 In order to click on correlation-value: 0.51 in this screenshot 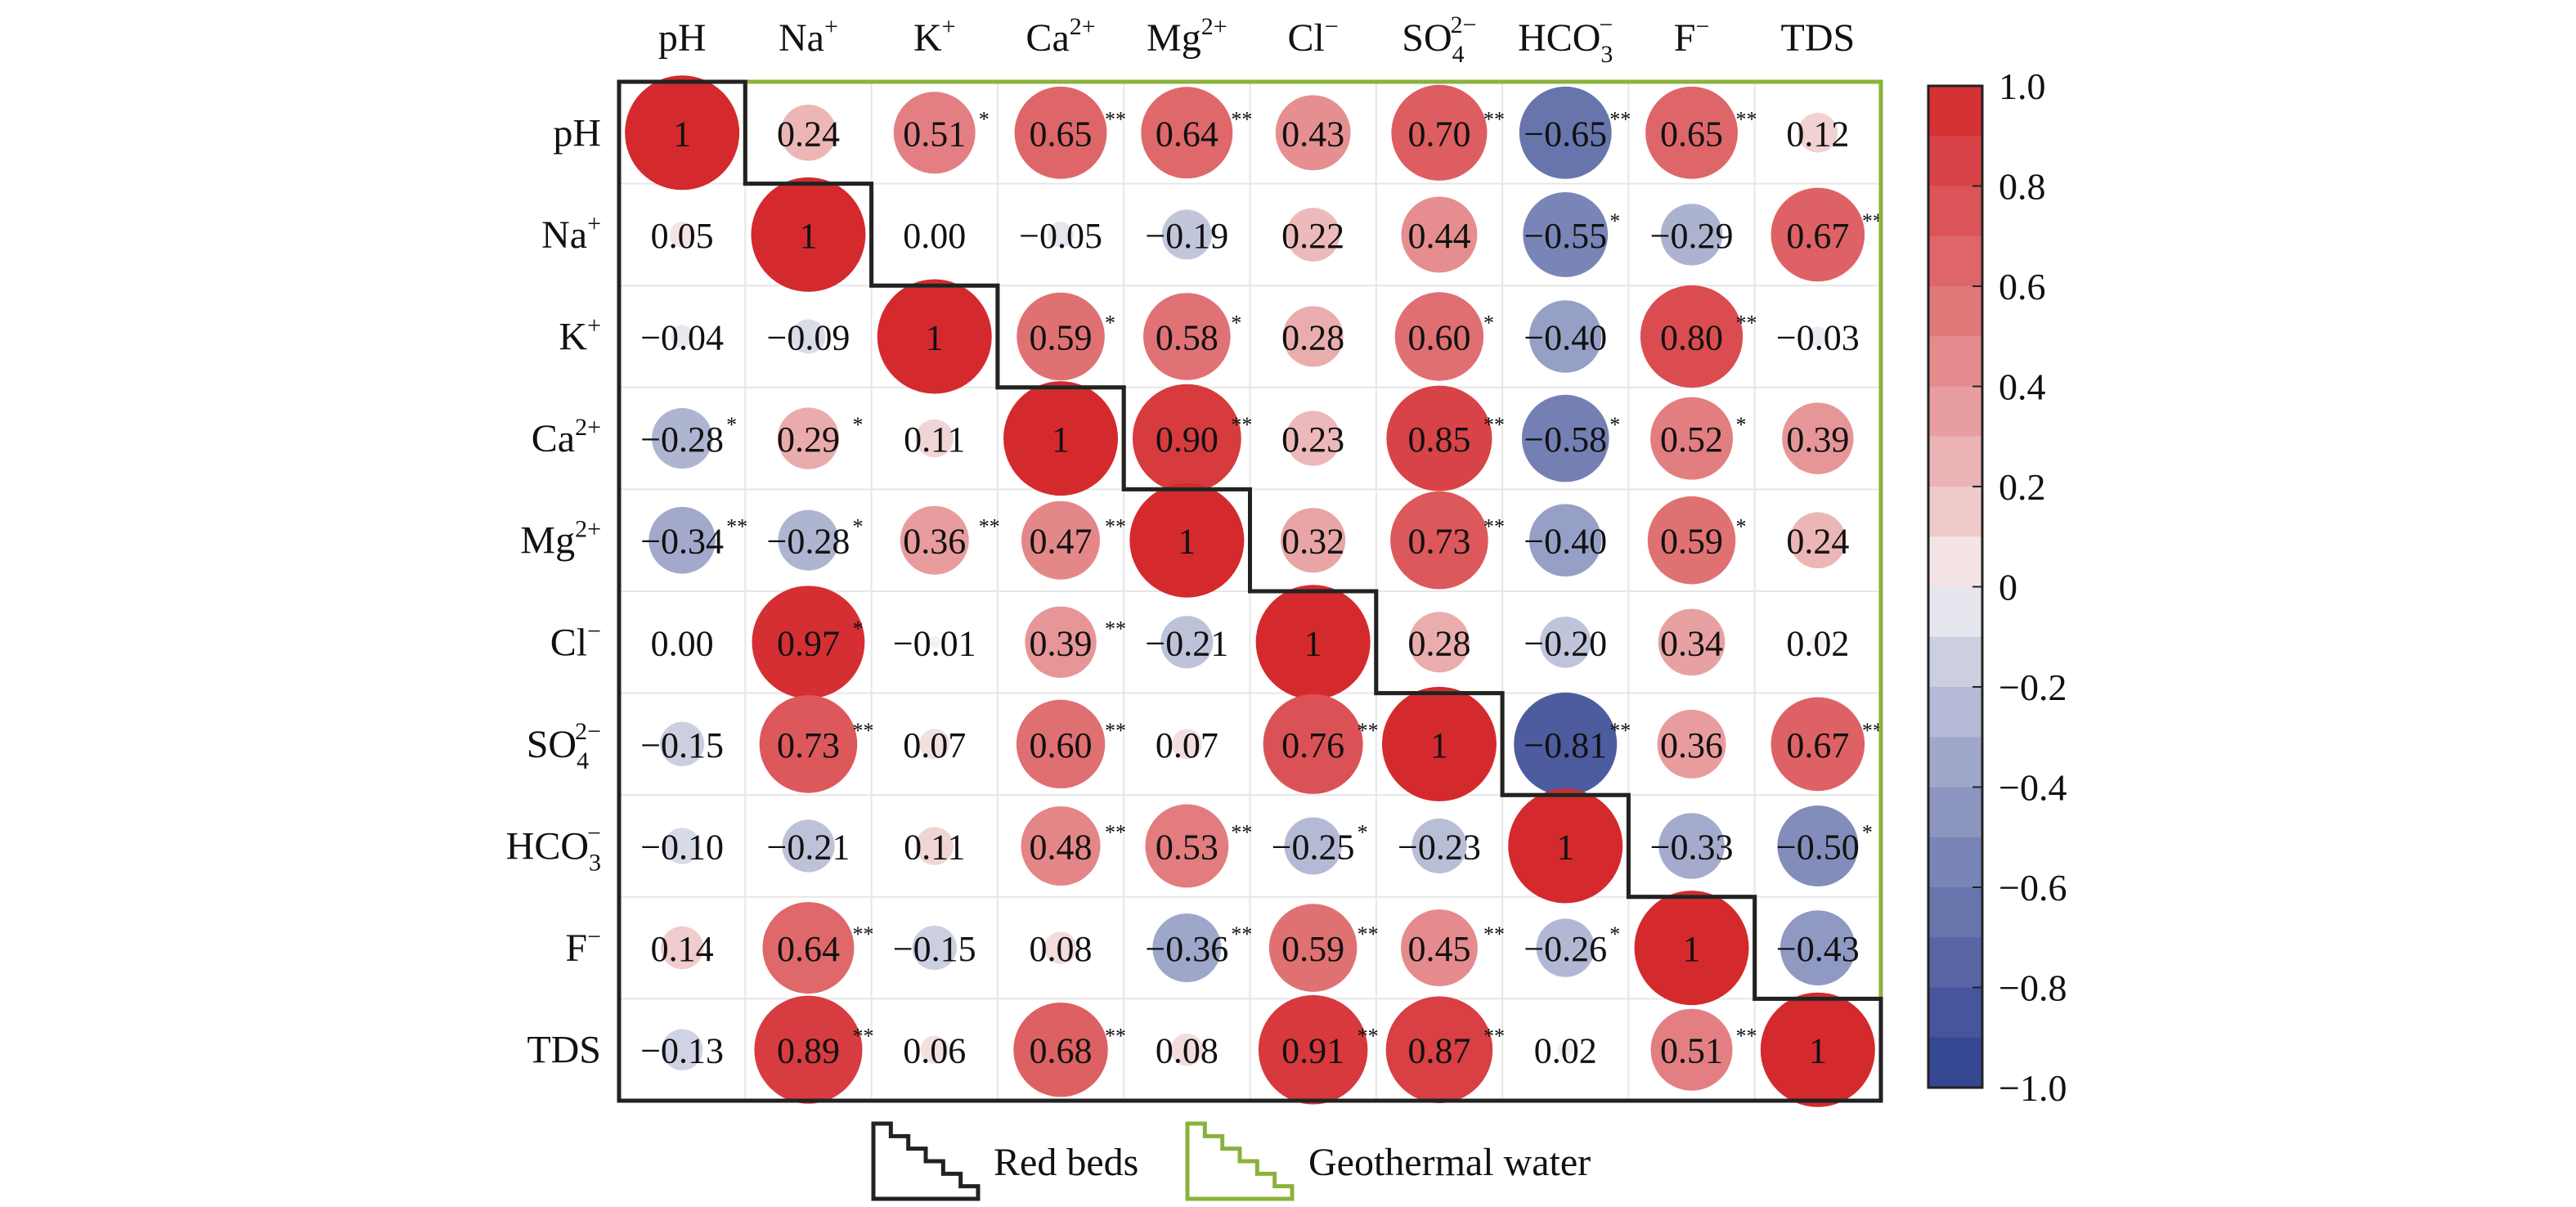, I will do `click(934, 134)`.